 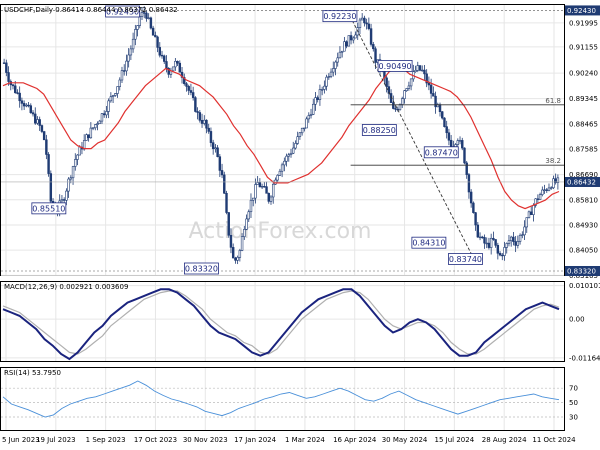 I want to click on x-tick-label: 28 Aug 2024, so click(x=504, y=440).